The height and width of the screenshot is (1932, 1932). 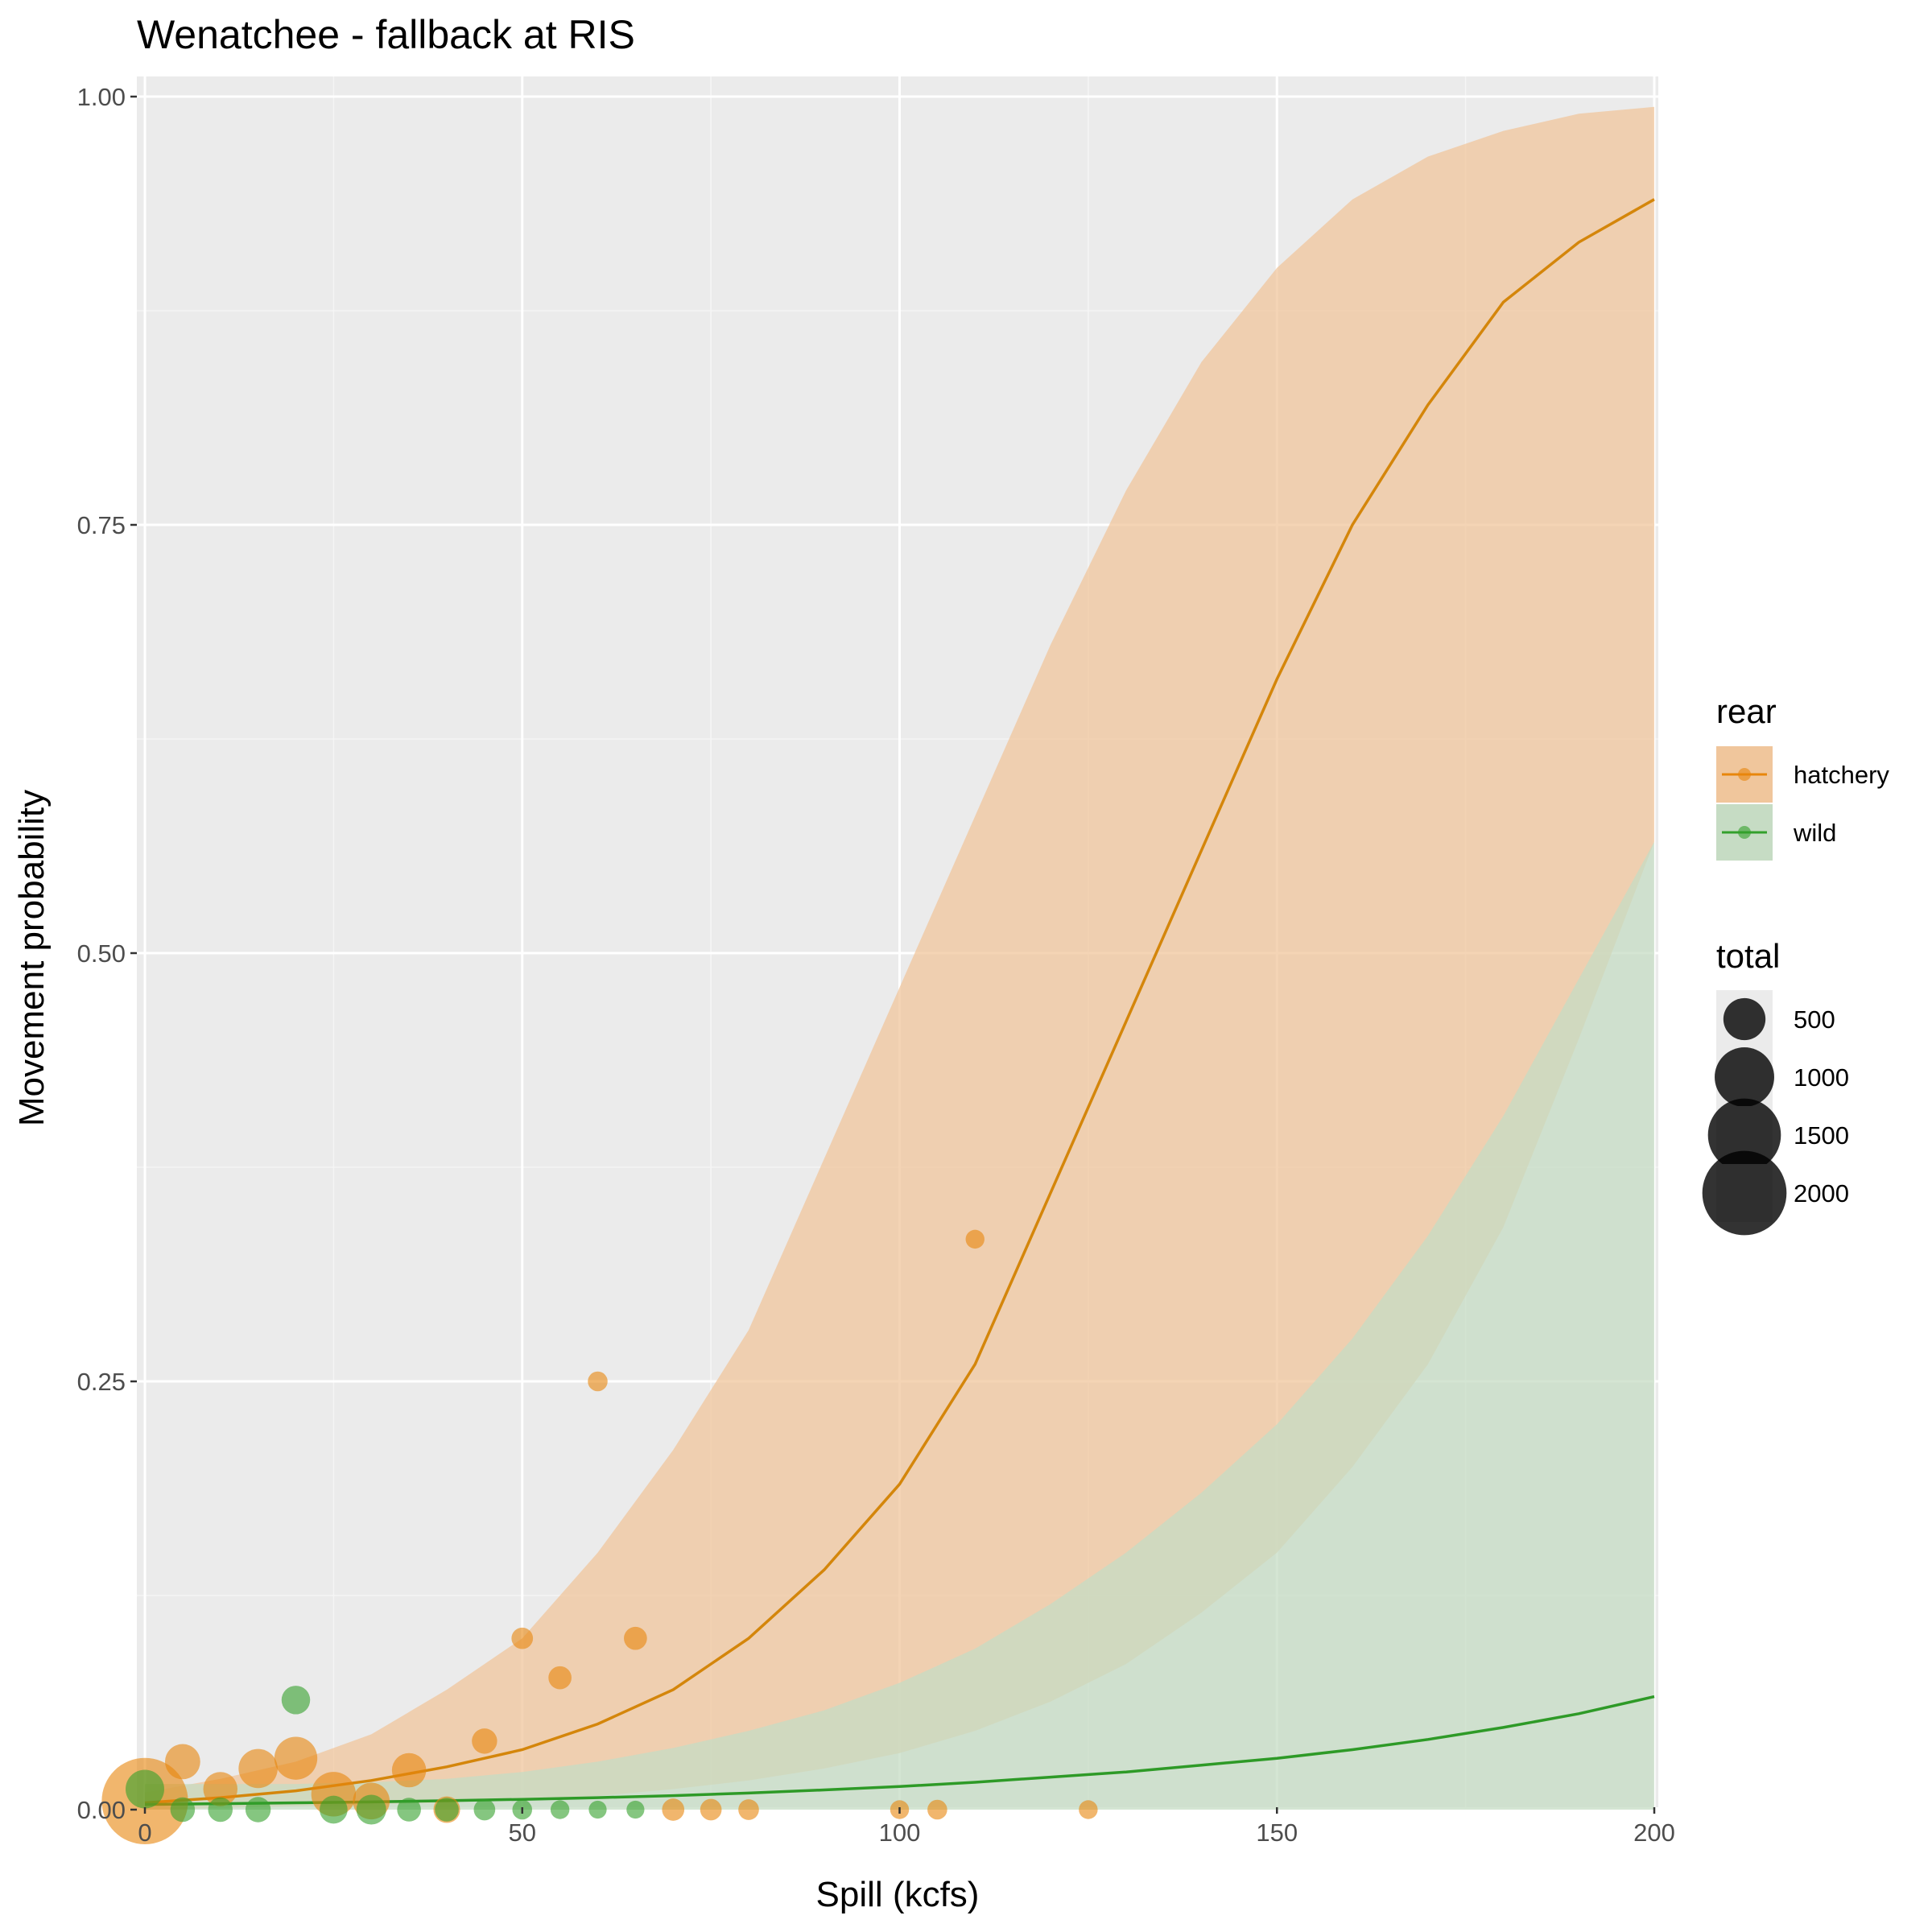 What do you see at coordinates (1814, 1019) in the screenshot?
I see `legend-size-label: 500` at bounding box center [1814, 1019].